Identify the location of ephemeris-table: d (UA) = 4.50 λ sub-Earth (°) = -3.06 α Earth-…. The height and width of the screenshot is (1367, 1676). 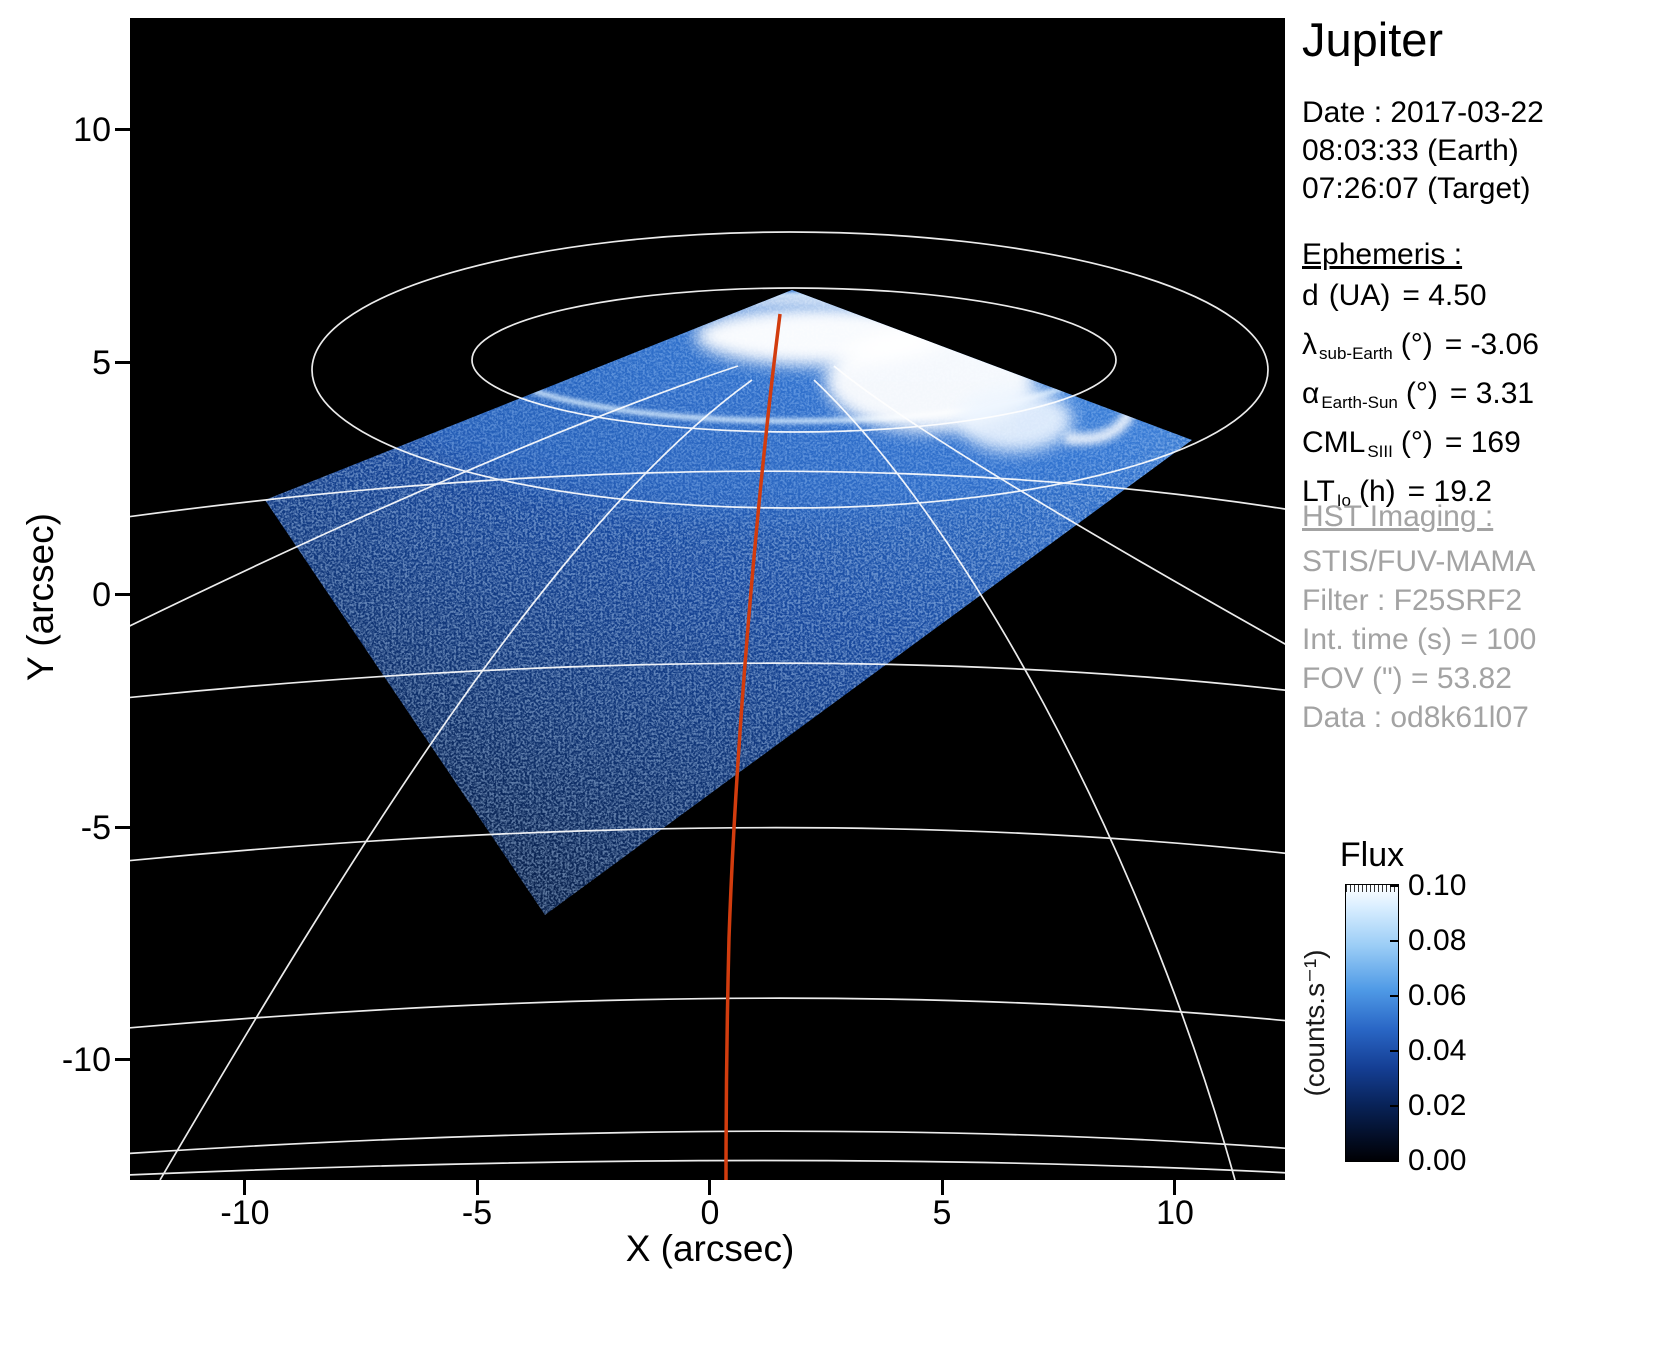
(1420, 398).